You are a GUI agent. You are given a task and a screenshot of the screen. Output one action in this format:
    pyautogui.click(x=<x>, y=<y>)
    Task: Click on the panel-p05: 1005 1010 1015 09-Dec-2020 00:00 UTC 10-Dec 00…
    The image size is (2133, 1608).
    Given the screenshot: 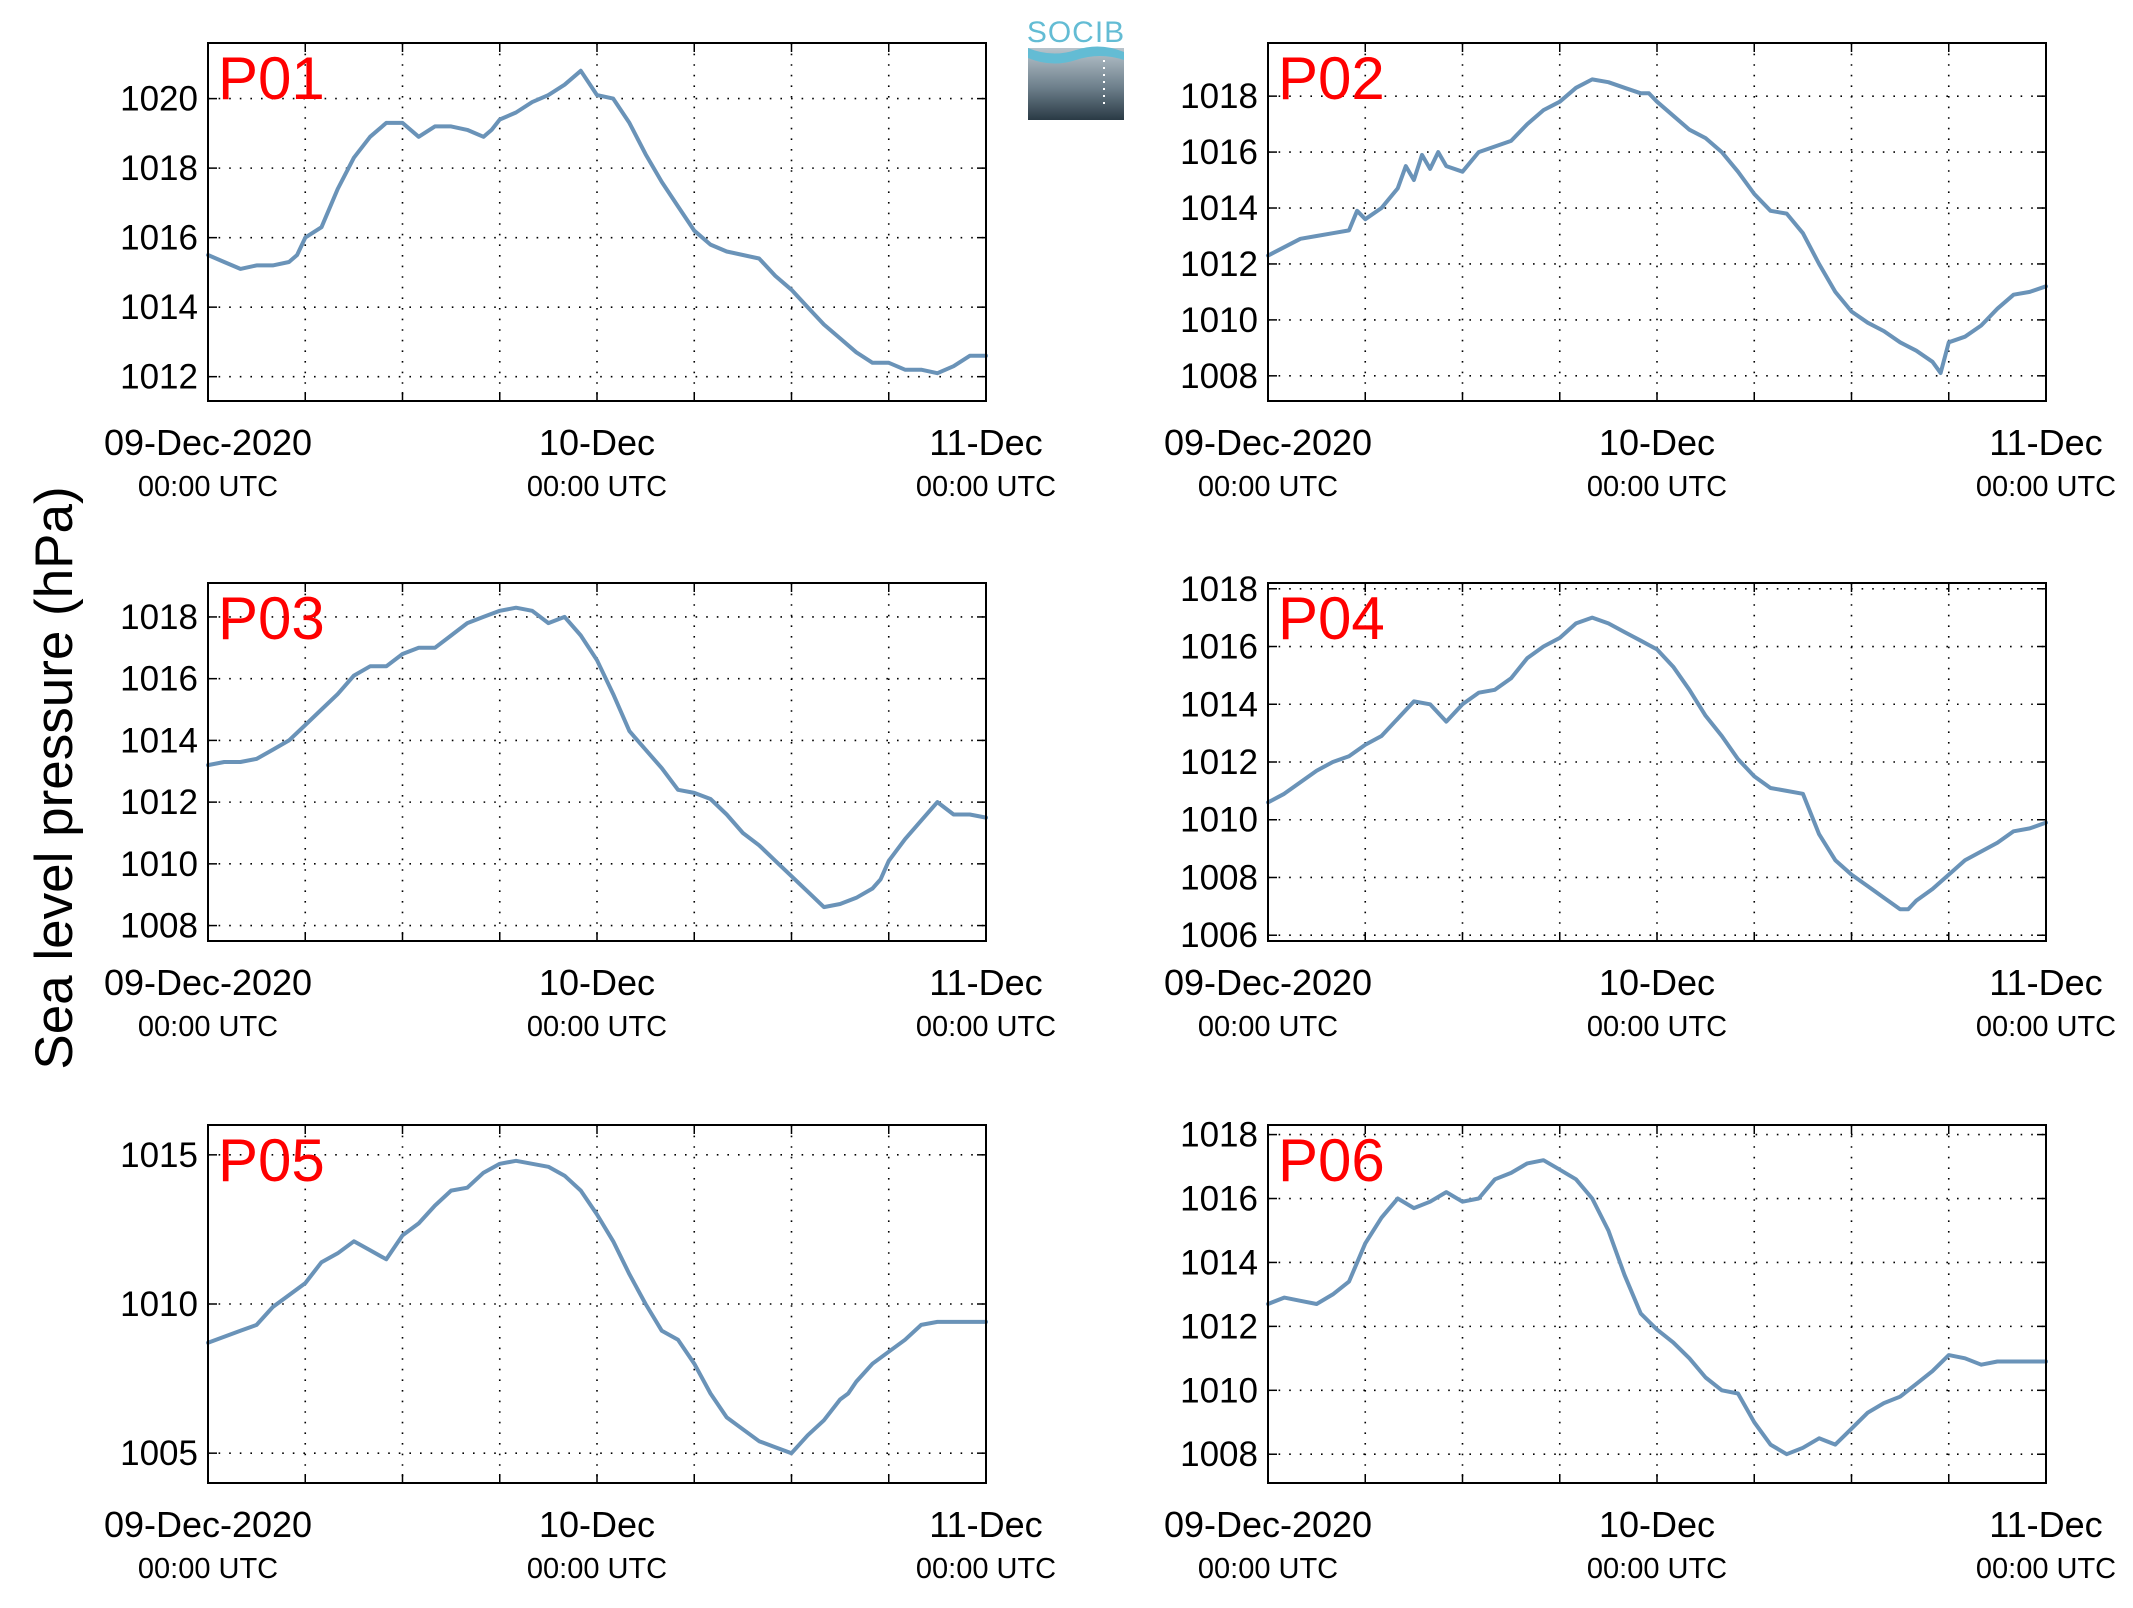 What is the action you would take?
    pyautogui.click(x=580, y=1354)
    